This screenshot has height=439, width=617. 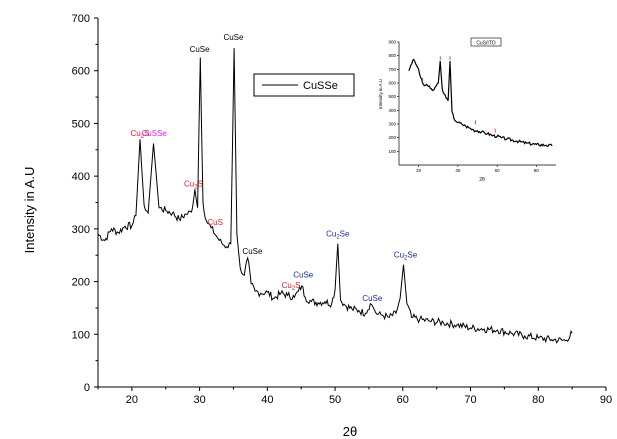 I want to click on peak-label: CuS, so click(x=215, y=222).